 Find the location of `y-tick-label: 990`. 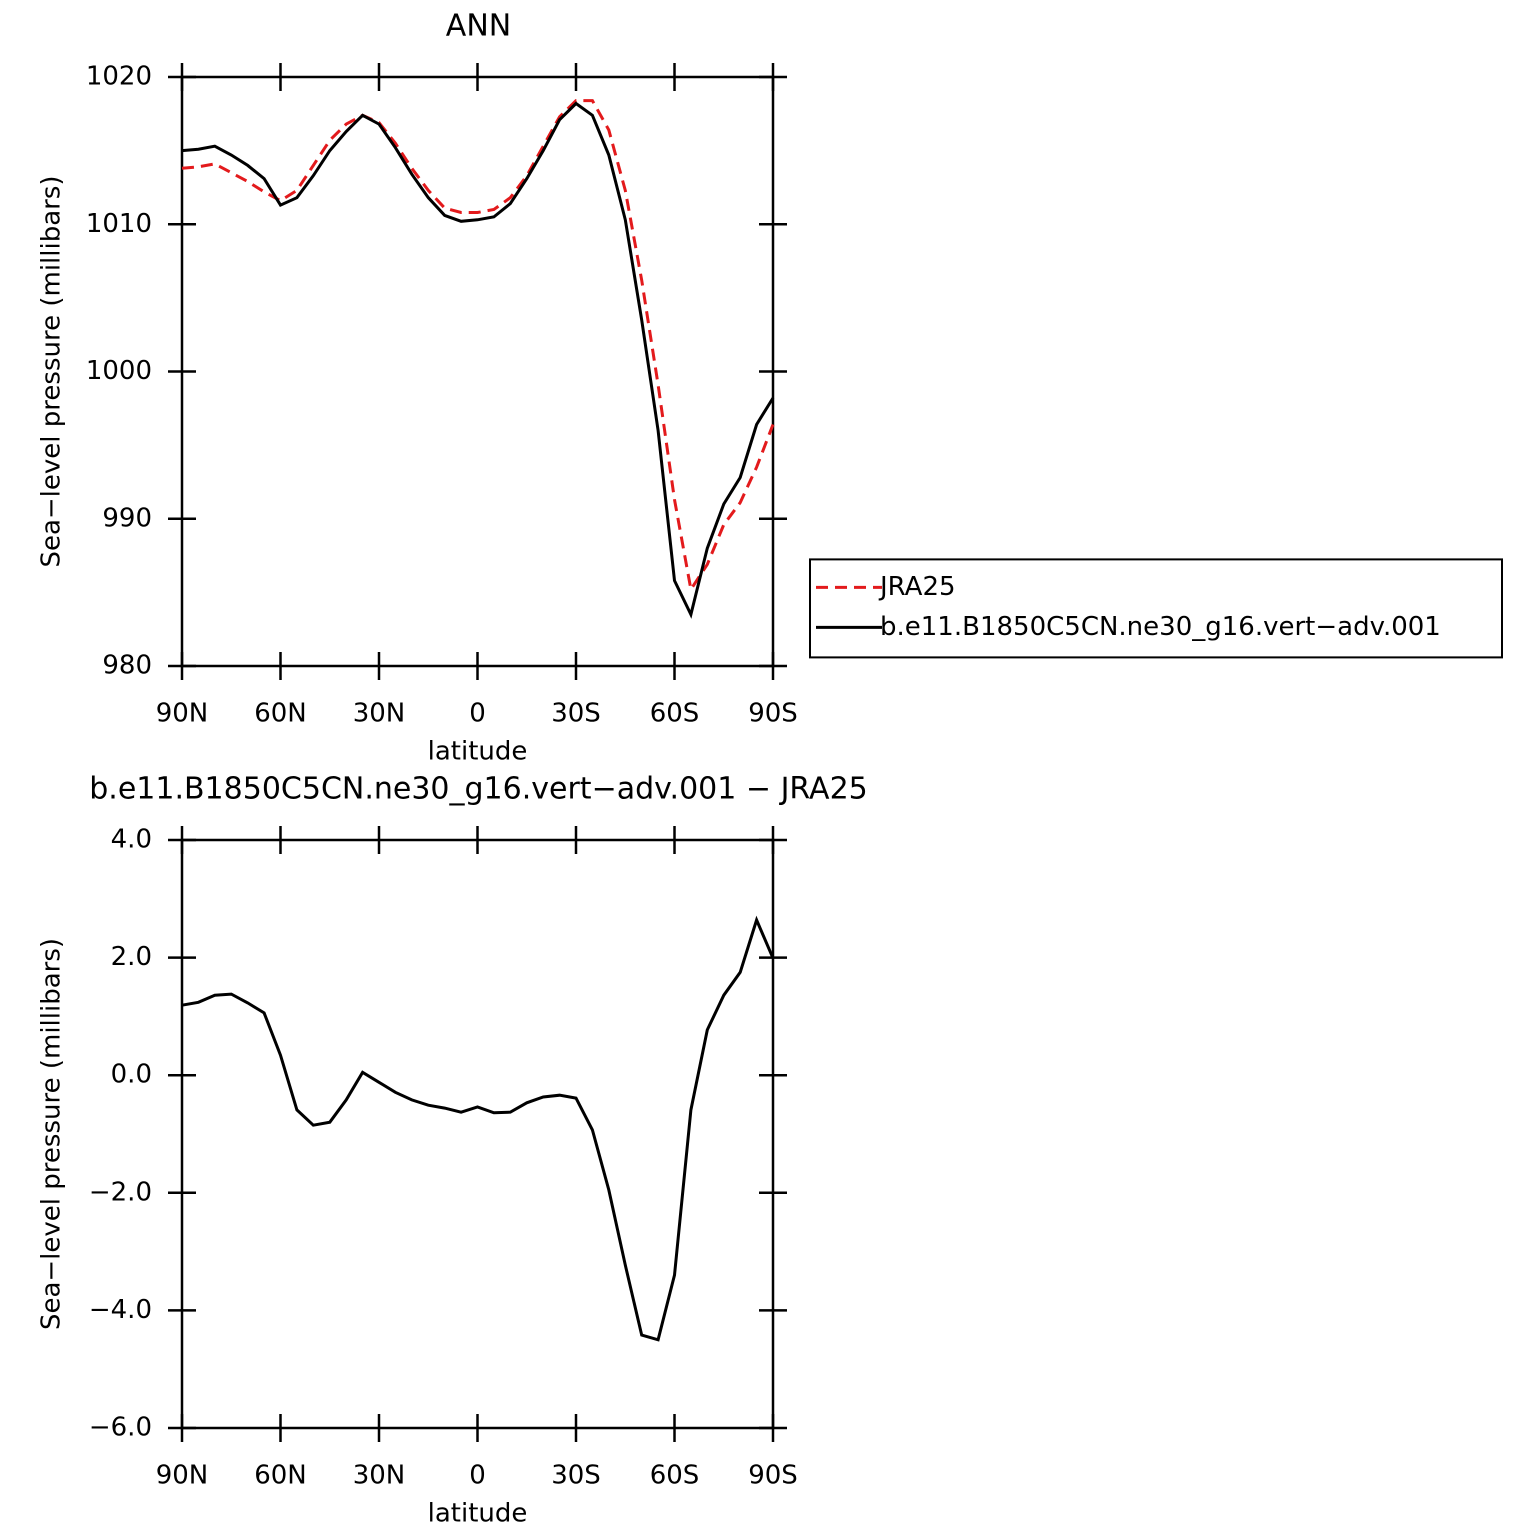

y-tick-label: 990 is located at coordinates (127, 518).